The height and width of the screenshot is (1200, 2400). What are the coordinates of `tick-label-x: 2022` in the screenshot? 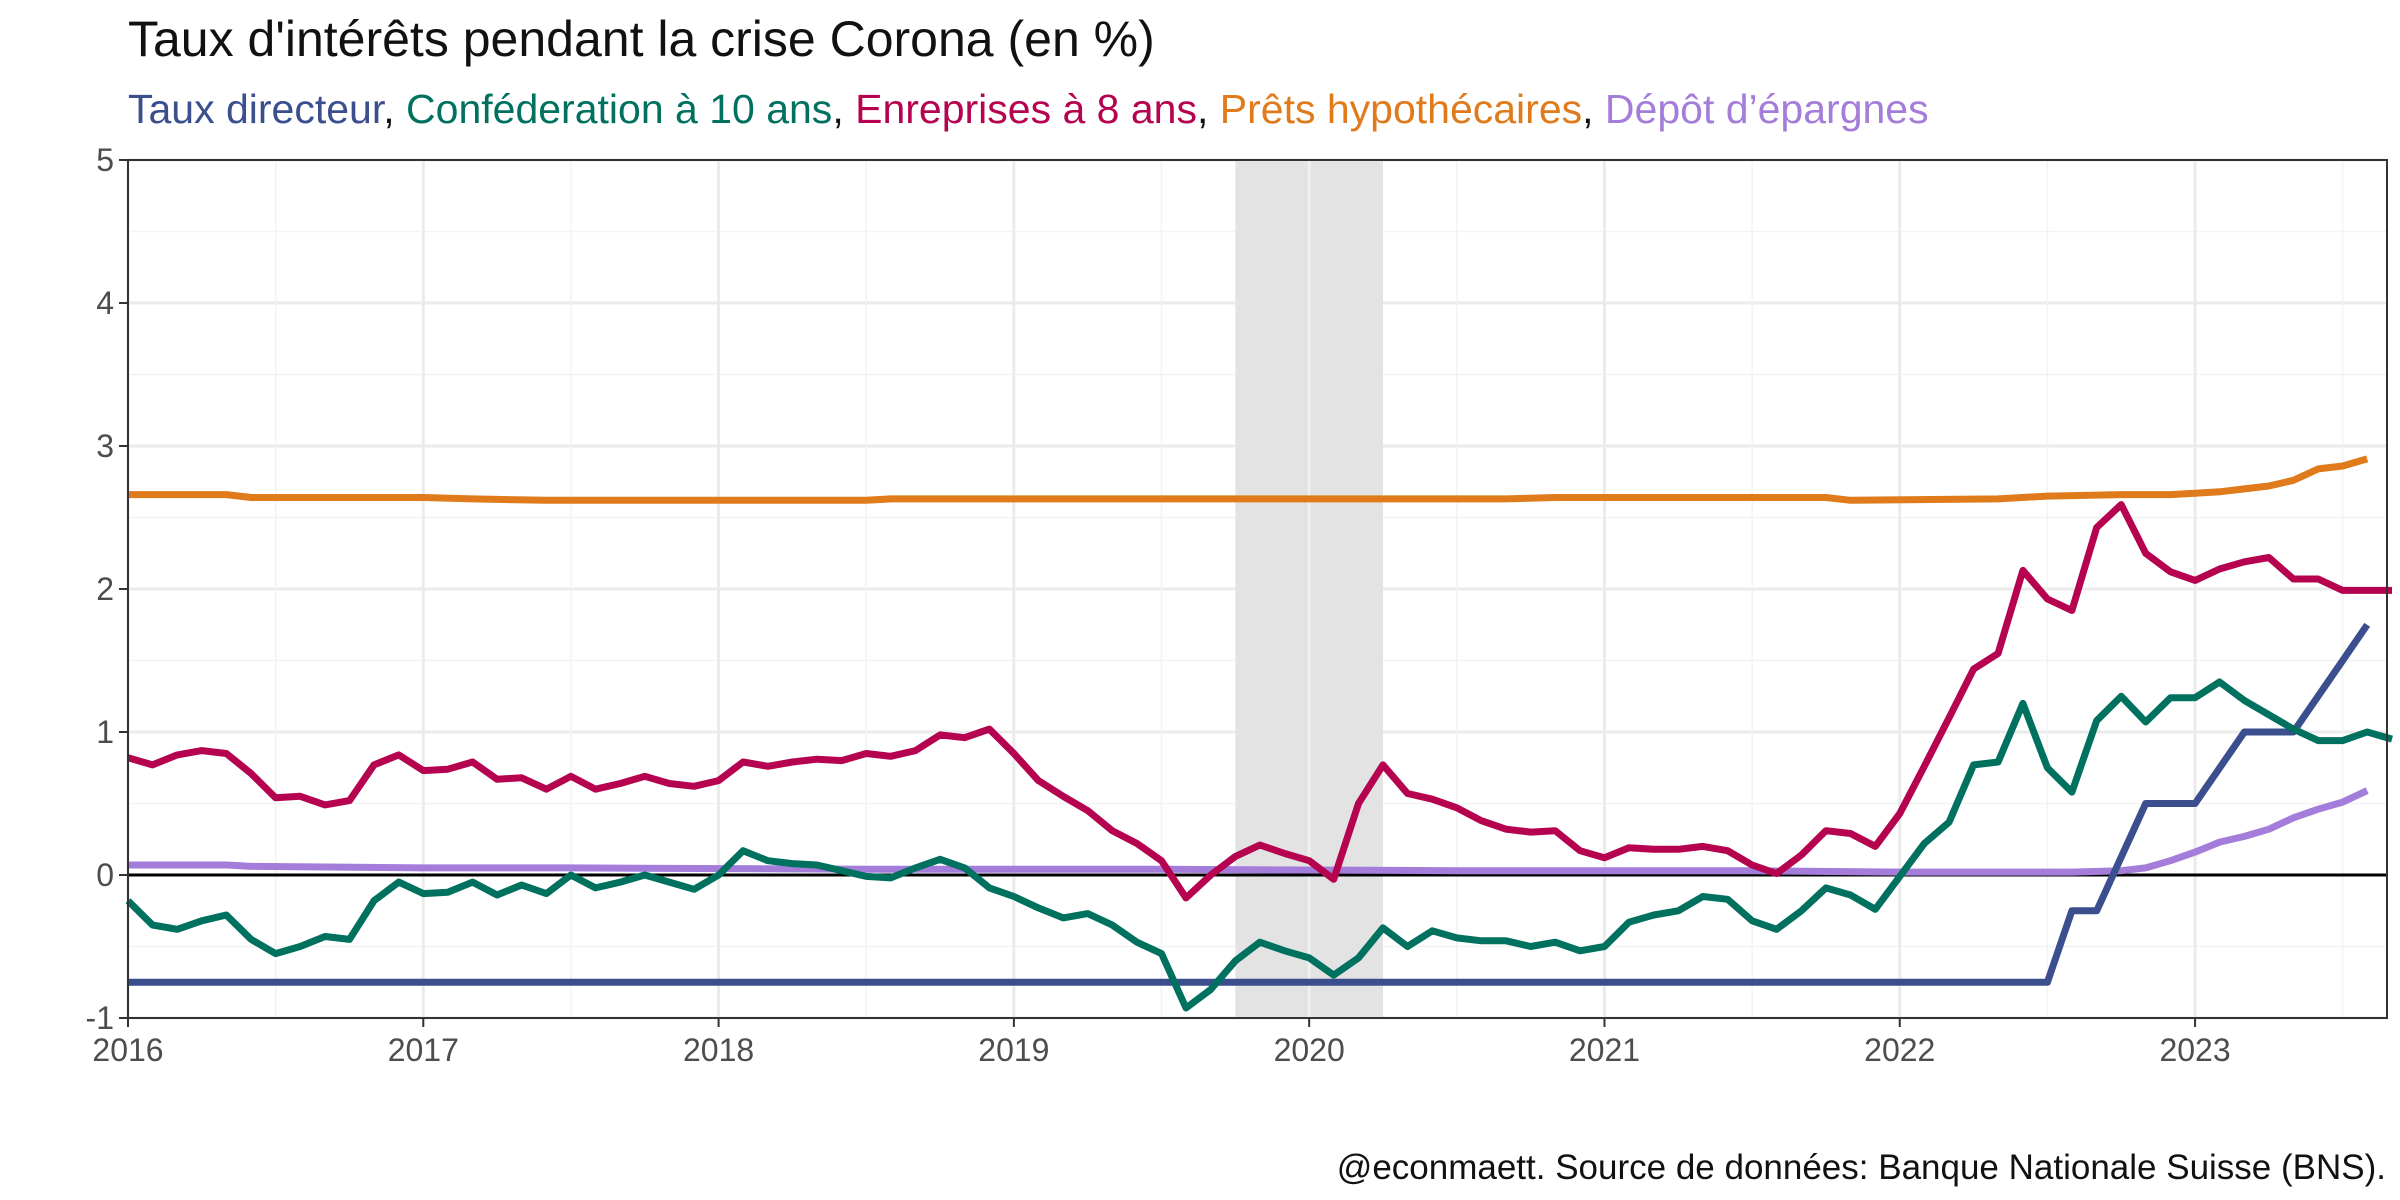 It's located at (1899, 1050).